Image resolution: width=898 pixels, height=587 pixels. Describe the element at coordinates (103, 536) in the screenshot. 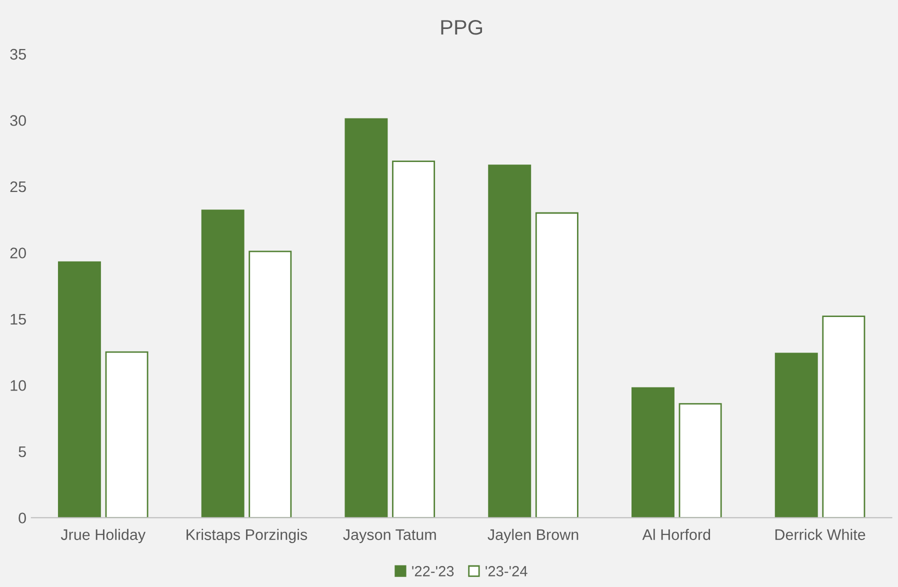

I see `x-tick-label: Jrue Holiday` at that location.